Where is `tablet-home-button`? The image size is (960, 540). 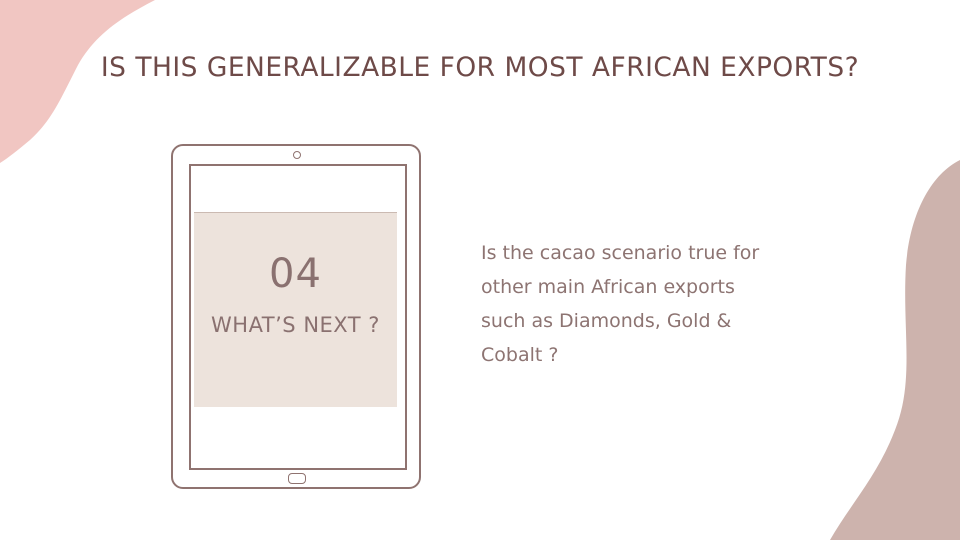 tablet-home-button is located at coordinates (297, 478).